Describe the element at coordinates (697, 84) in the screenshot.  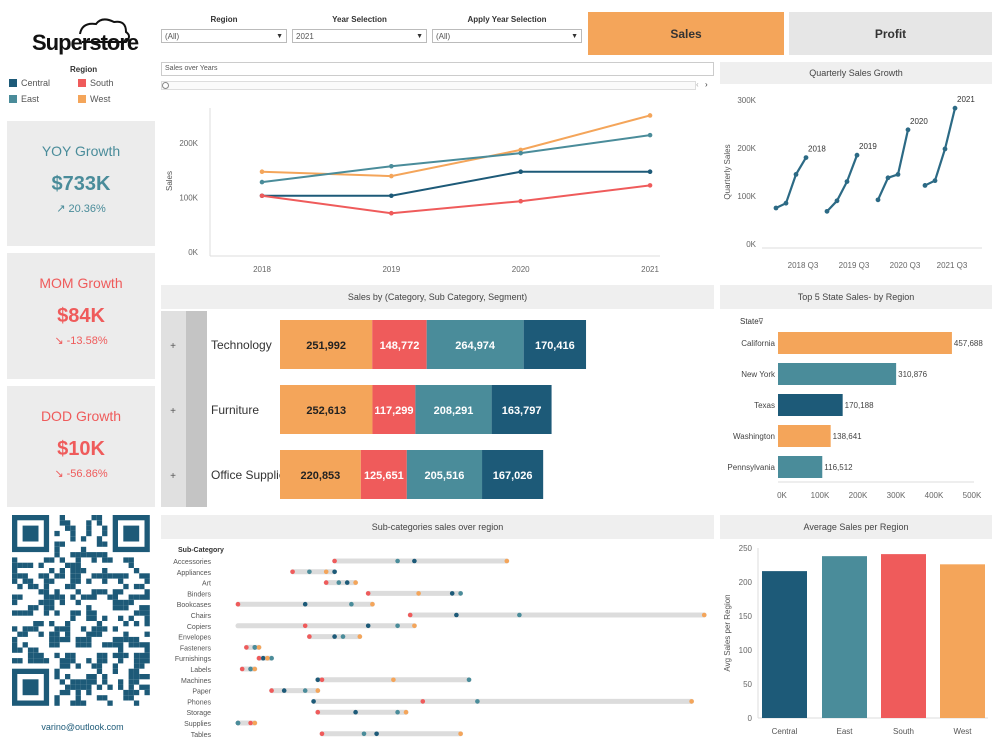
I see `slider-prev-button: ‹` at that location.